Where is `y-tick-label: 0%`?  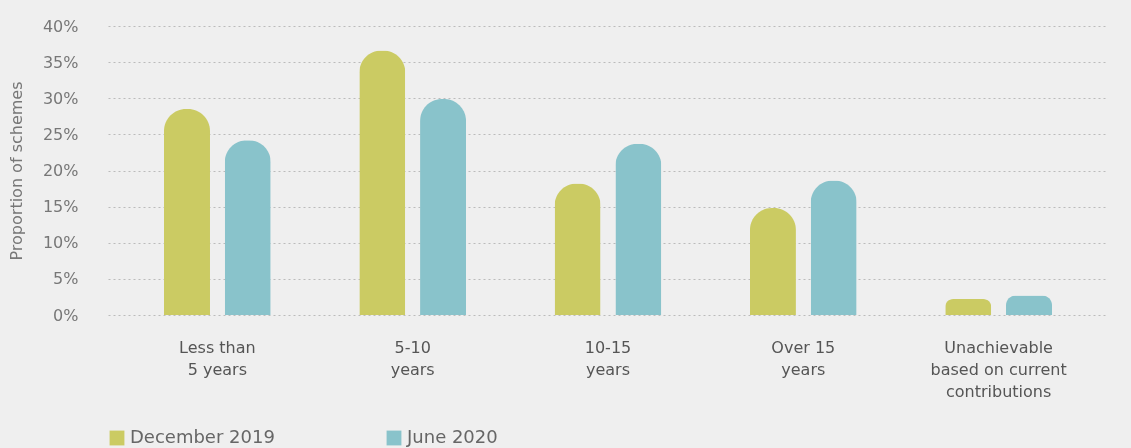
y-tick-label: 0% is located at coordinates (66, 315).